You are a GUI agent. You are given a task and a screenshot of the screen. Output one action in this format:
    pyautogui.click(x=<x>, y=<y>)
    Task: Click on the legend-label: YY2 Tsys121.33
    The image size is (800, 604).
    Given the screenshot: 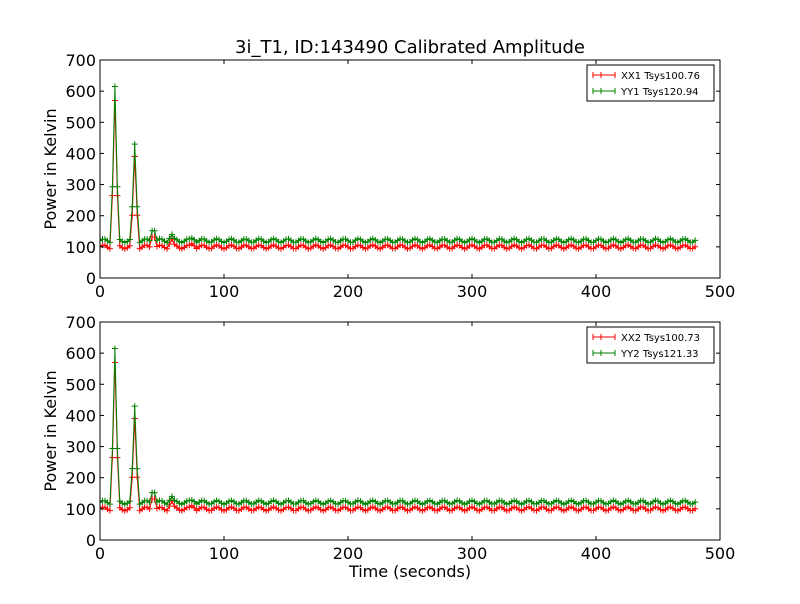 What is the action you would take?
    pyautogui.click(x=659, y=354)
    